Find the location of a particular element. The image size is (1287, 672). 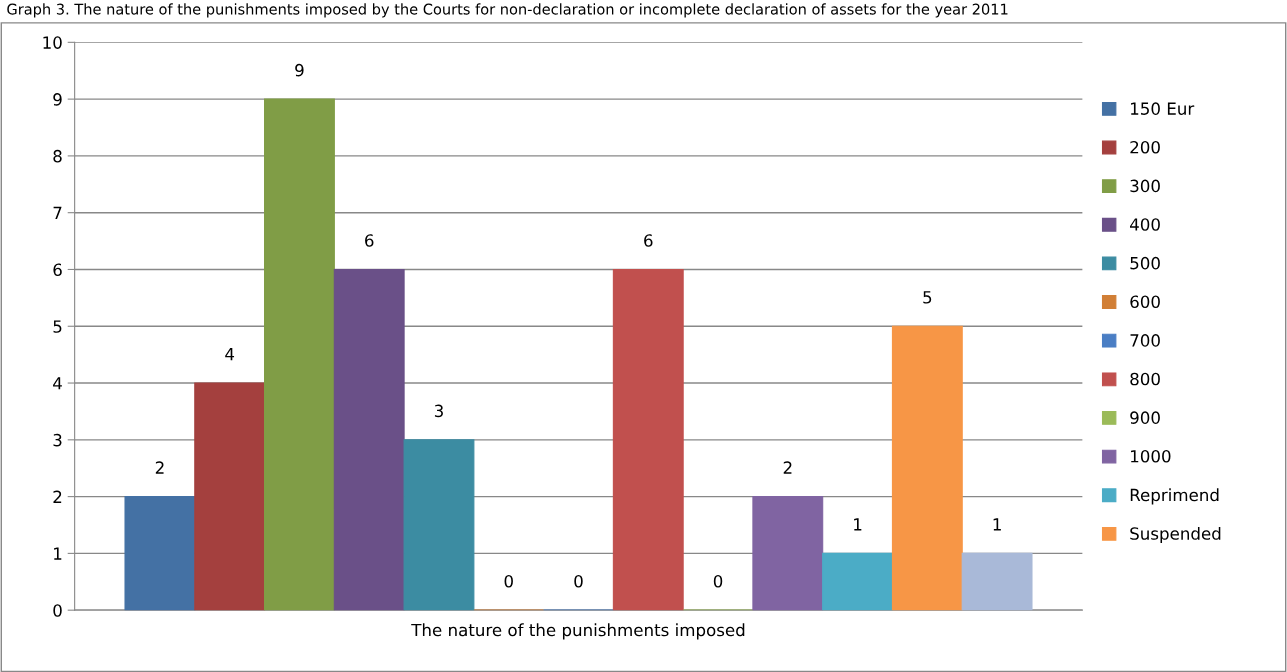

y-tick-label: 2 is located at coordinates (57, 496).